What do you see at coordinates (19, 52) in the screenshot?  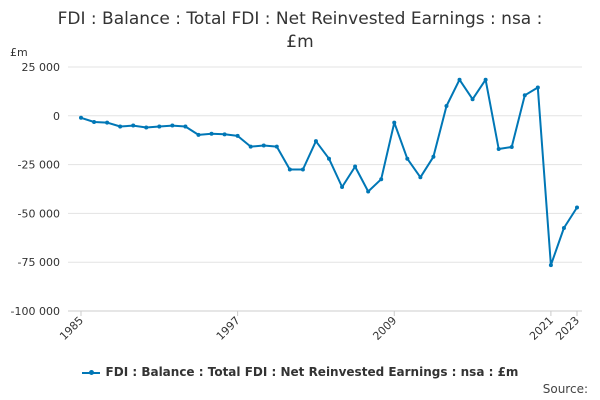 I see `y-axis-unit-label: £m` at bounding box center [19, 52].